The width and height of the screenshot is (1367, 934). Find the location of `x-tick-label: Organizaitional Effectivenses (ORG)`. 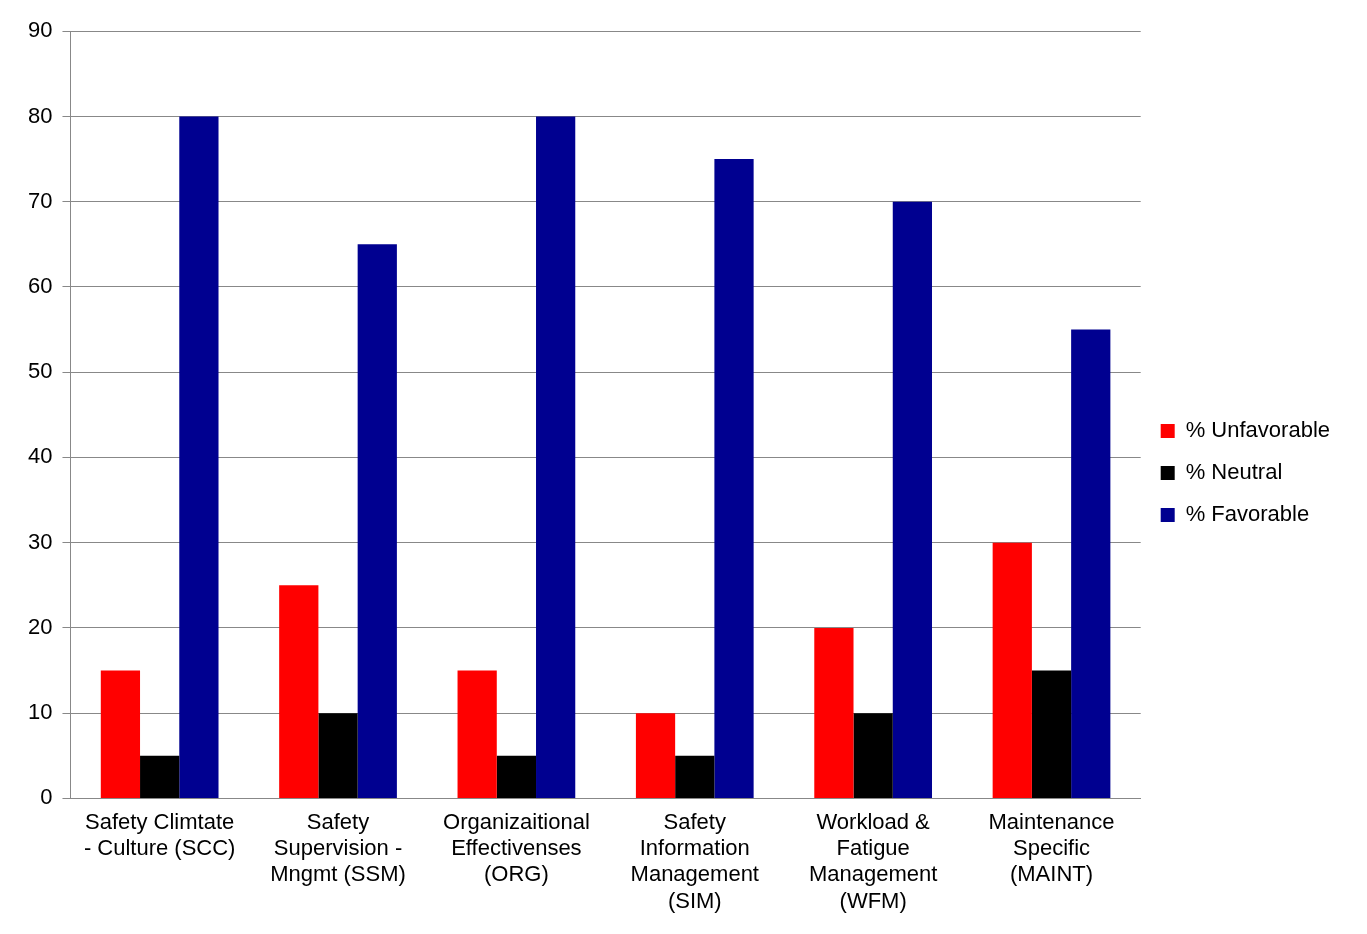

x-tick-label: Organizaitional Effectivenses (ORG) is located at coordinates (516, 847).